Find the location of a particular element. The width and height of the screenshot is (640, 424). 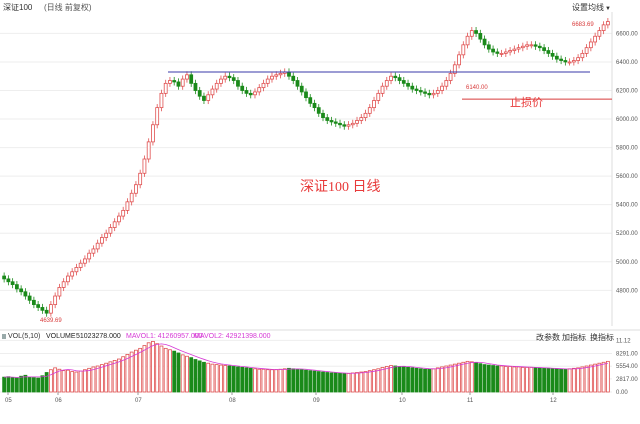

x-tick-label: 12 is located at coordinates (553, 401).